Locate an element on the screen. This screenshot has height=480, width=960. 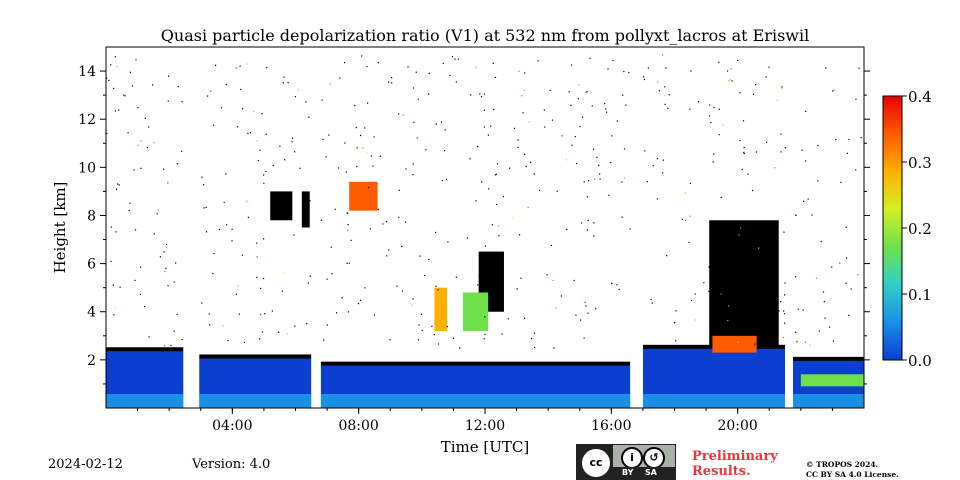
y-tick-label-14: 14 is located at coordinates (87, 72).